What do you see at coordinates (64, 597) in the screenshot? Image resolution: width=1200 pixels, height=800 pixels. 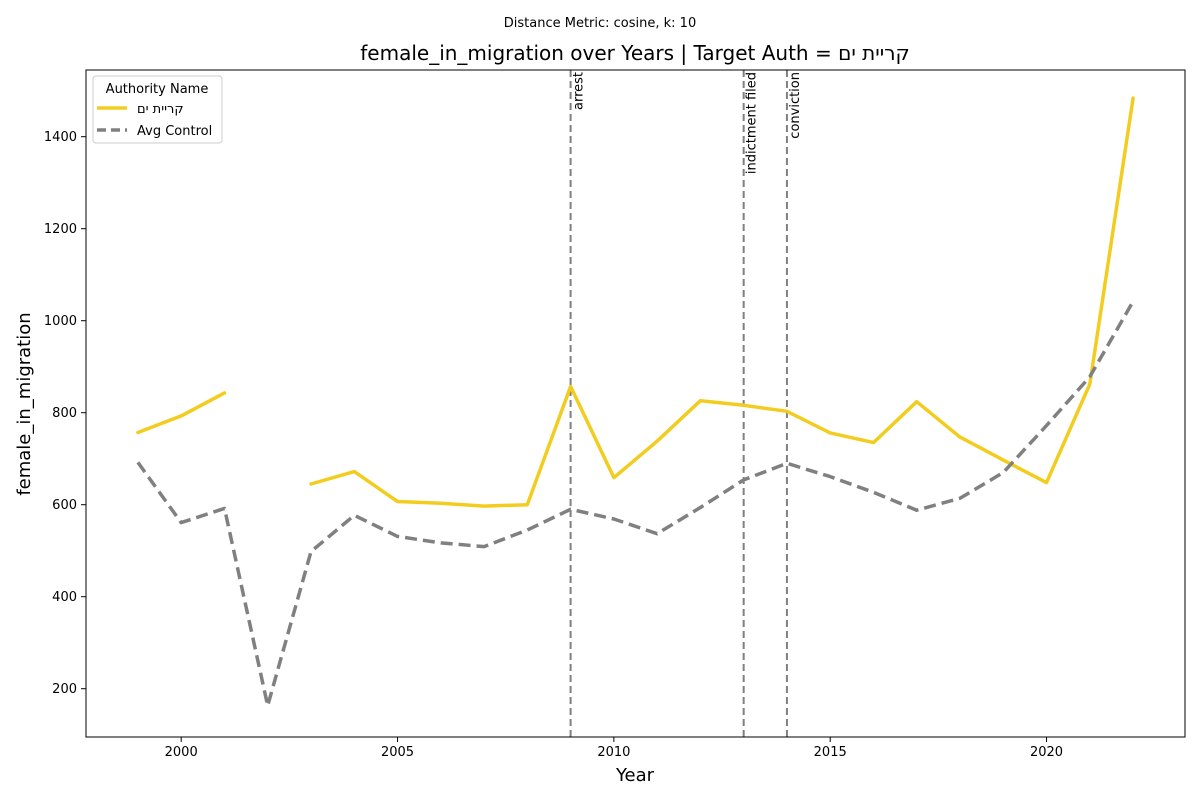 I see `y-tick-label: 400` at bounding box center [64, 597].